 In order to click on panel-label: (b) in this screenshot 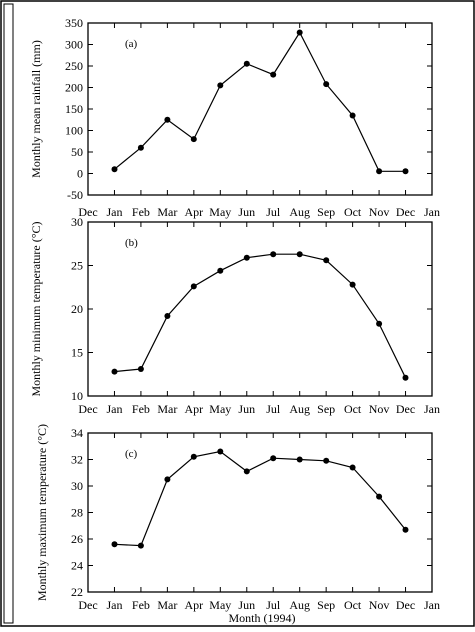, I will do `click(131, 243)`.